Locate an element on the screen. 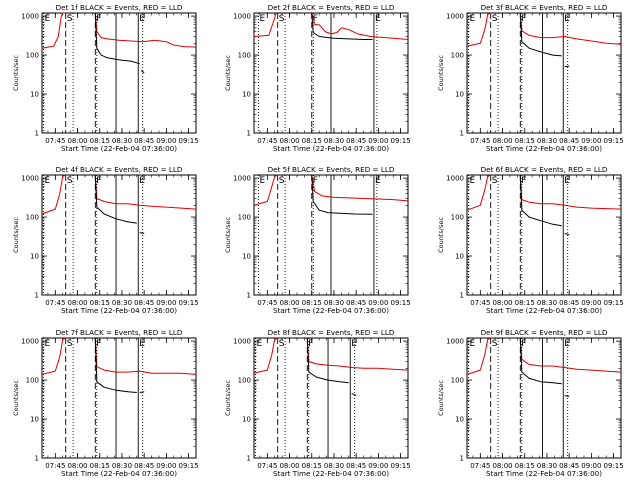  chart-title: Det 3f BLACK = Events, RED = LLD is located at coordinates (544, 7).